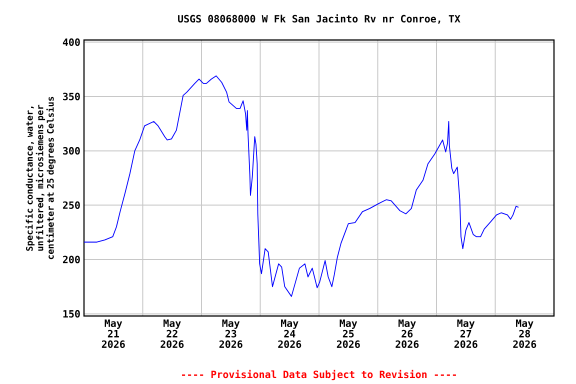 This screenshot has width=576, height=384. What do you see at coordinates (230, 334) in the screenshot?
I see `x-tick-label: May 23 2026` at bounding box center [230, 334].